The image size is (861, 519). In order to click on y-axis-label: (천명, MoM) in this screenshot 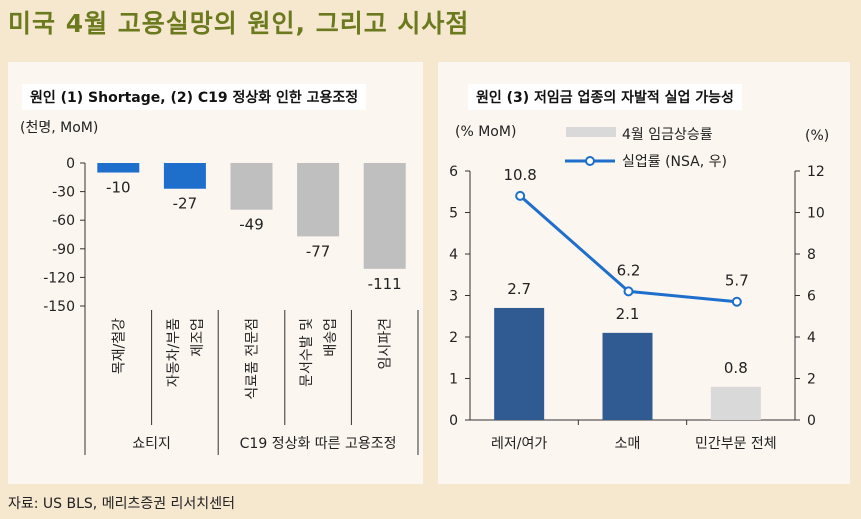, I will do `click(59, 128)`.